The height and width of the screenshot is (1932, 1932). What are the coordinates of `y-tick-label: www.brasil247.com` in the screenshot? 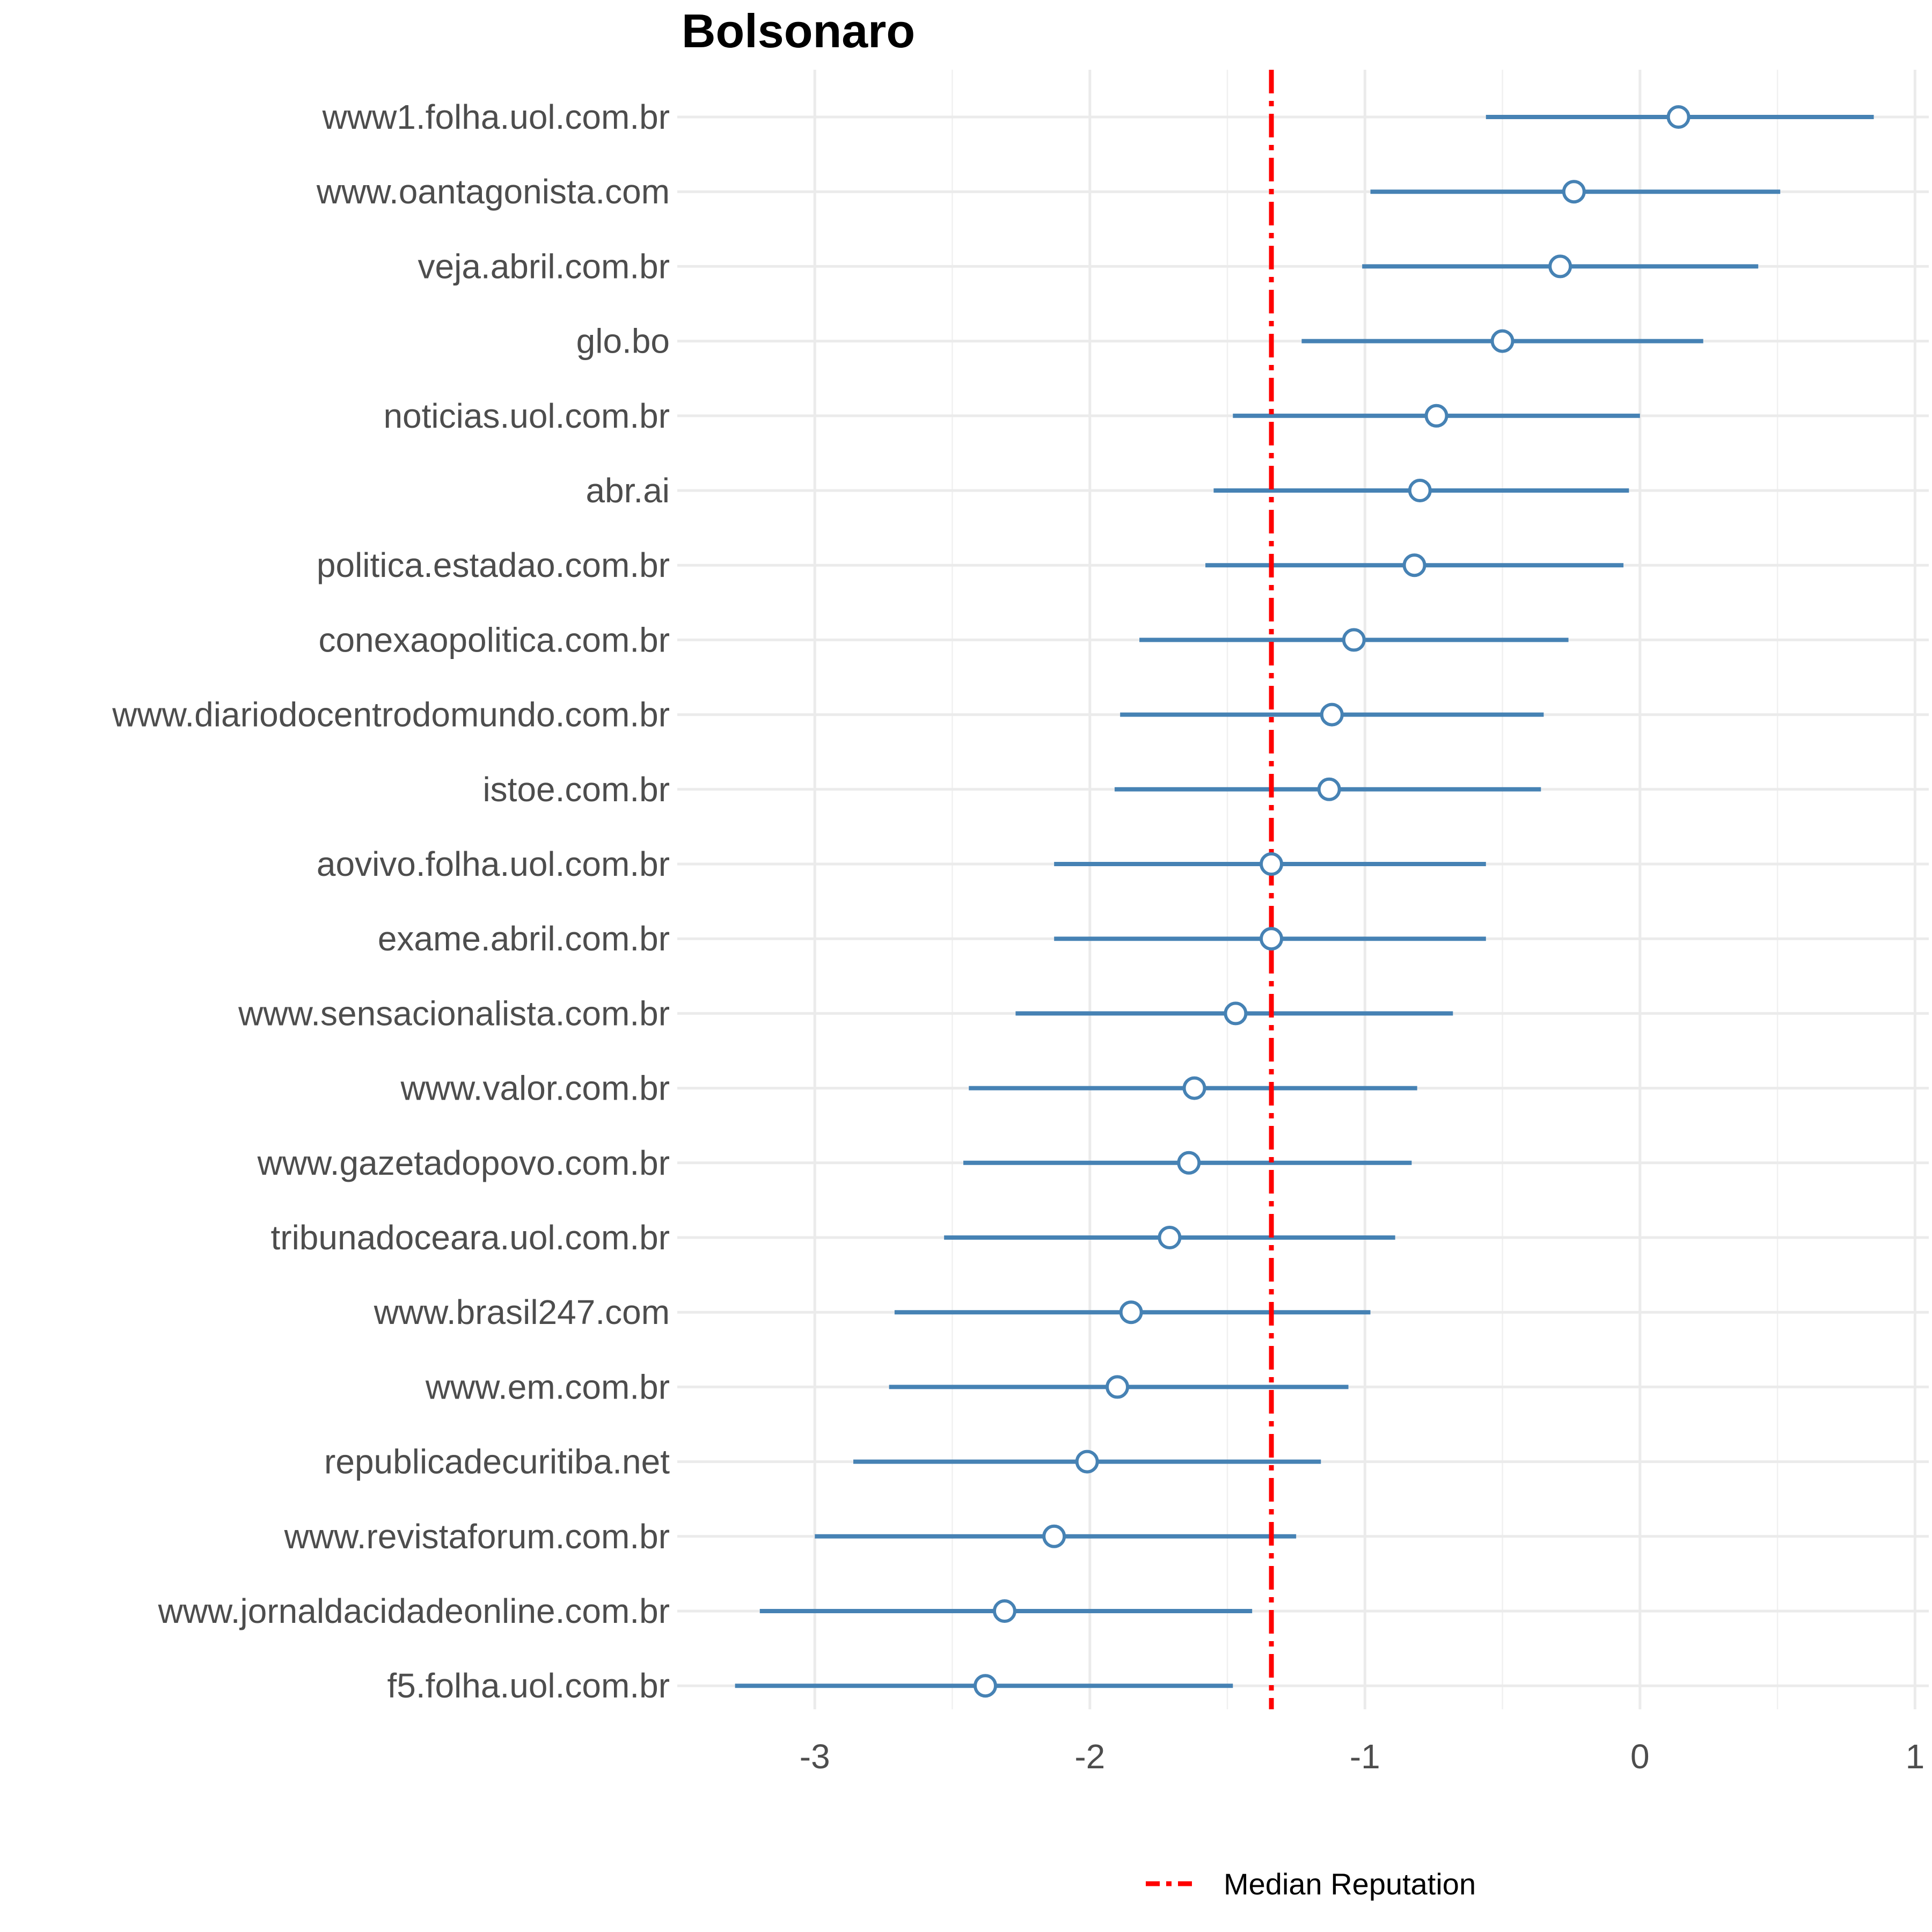 It's located at (522, 1312).